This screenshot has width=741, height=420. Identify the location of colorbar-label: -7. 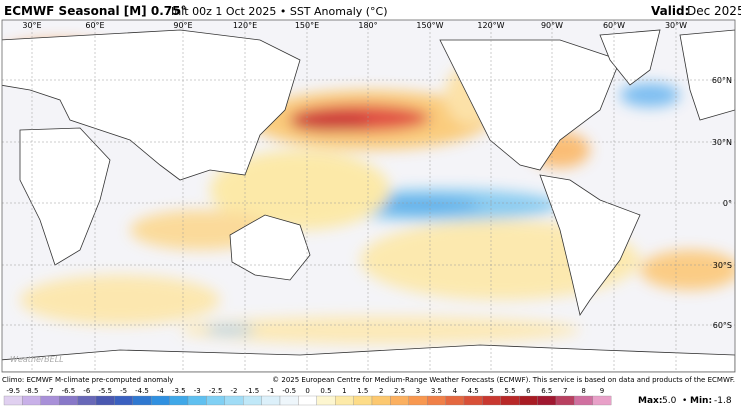
(50, 391).